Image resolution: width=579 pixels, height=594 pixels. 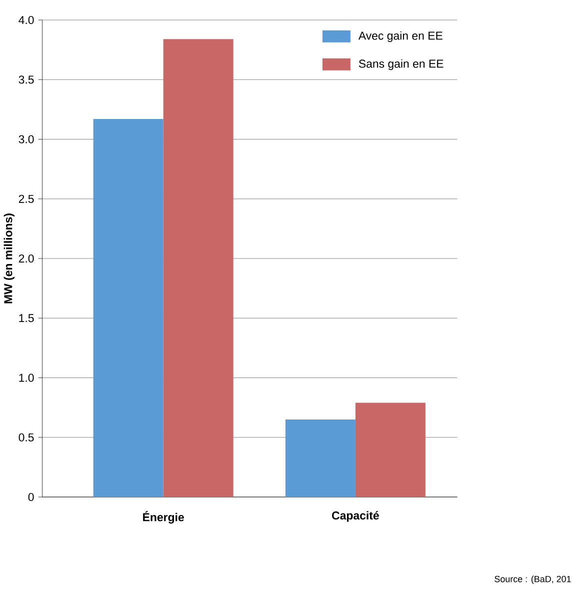 I want to click on y-tick-label: 0.5, so click(x=26, y=437).